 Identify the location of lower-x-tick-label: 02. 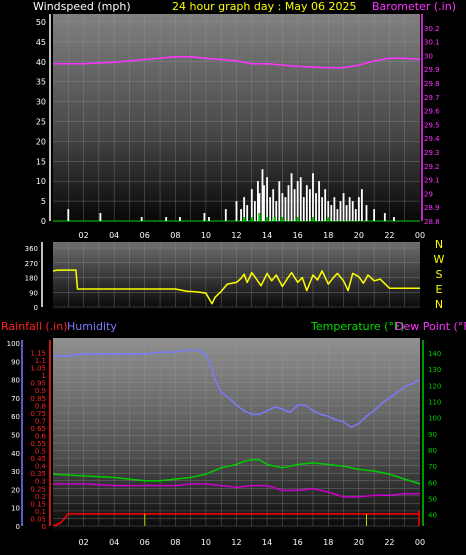
(83, 542).